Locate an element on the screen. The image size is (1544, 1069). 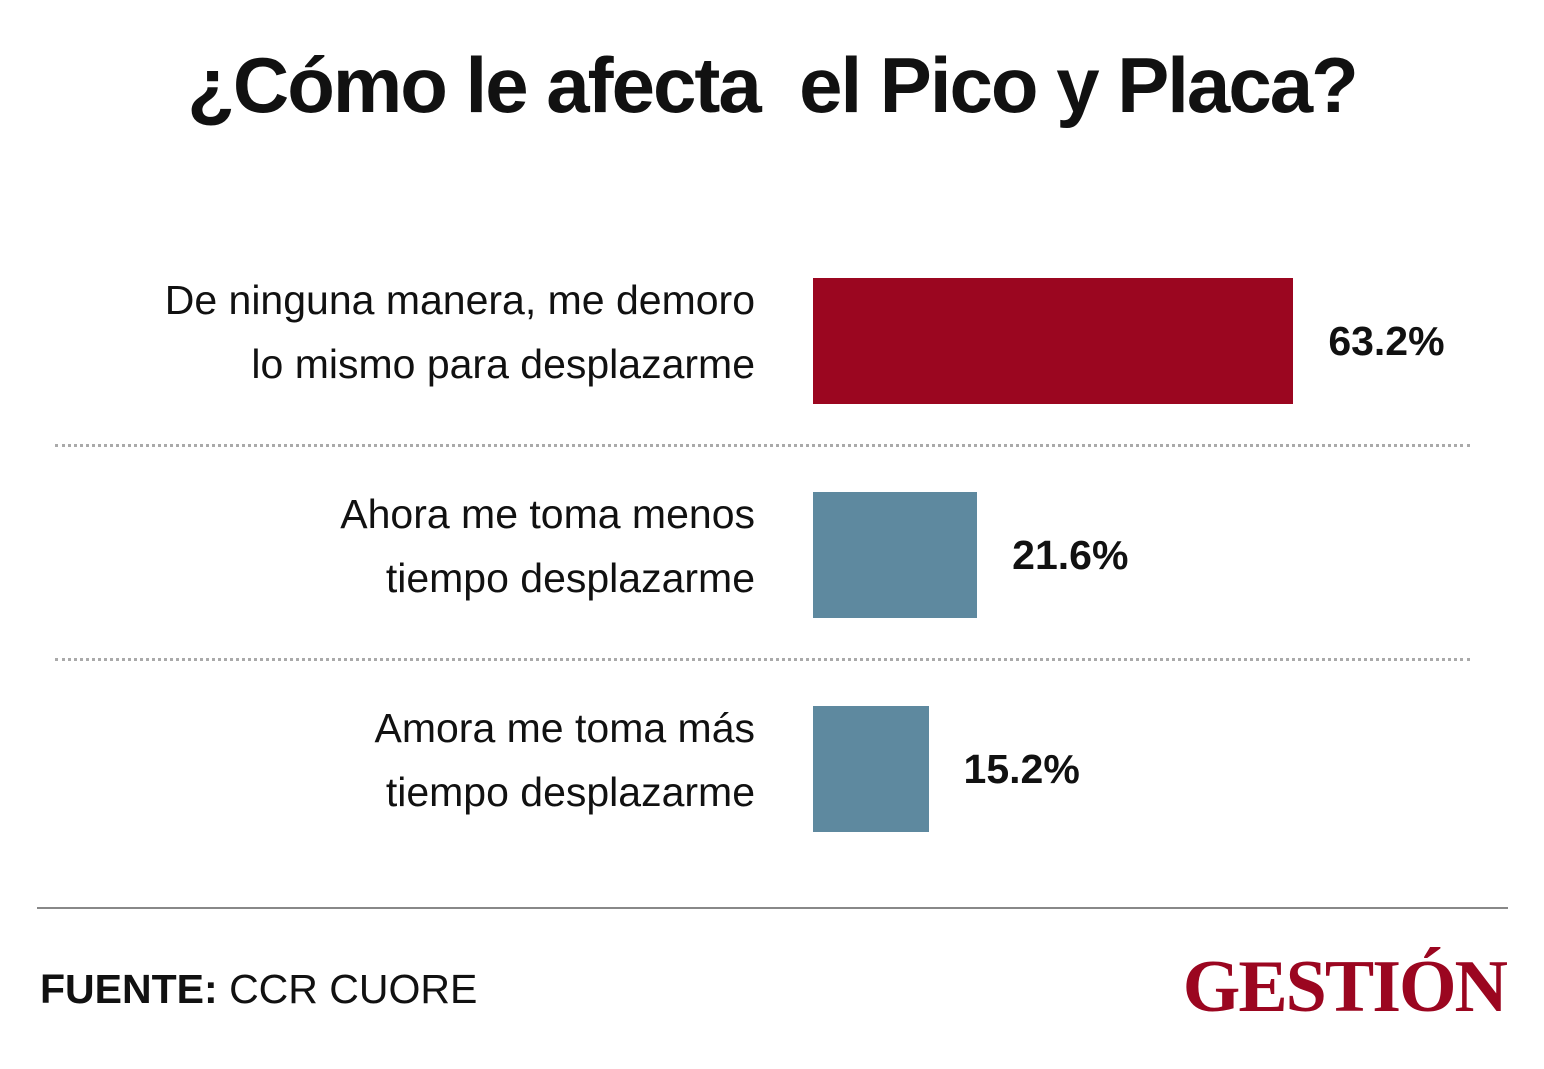
value-label: 21.6% is located at coordinates (1070, 555).